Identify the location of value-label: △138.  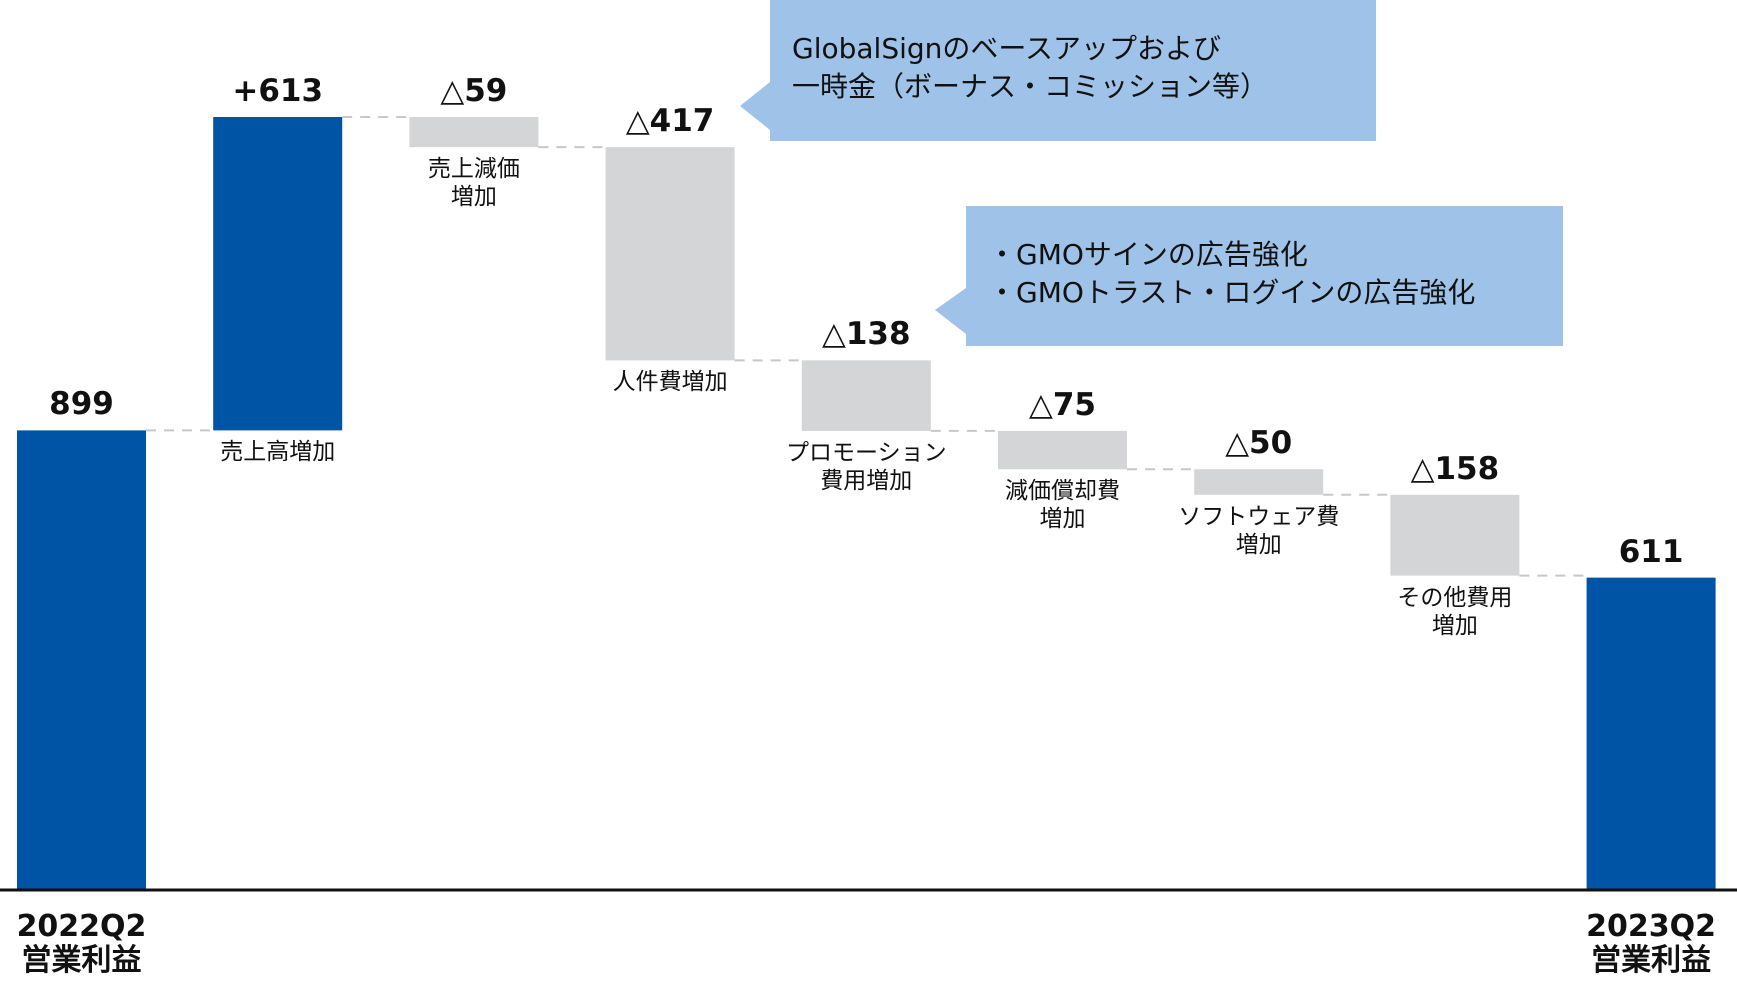
(866, 334).